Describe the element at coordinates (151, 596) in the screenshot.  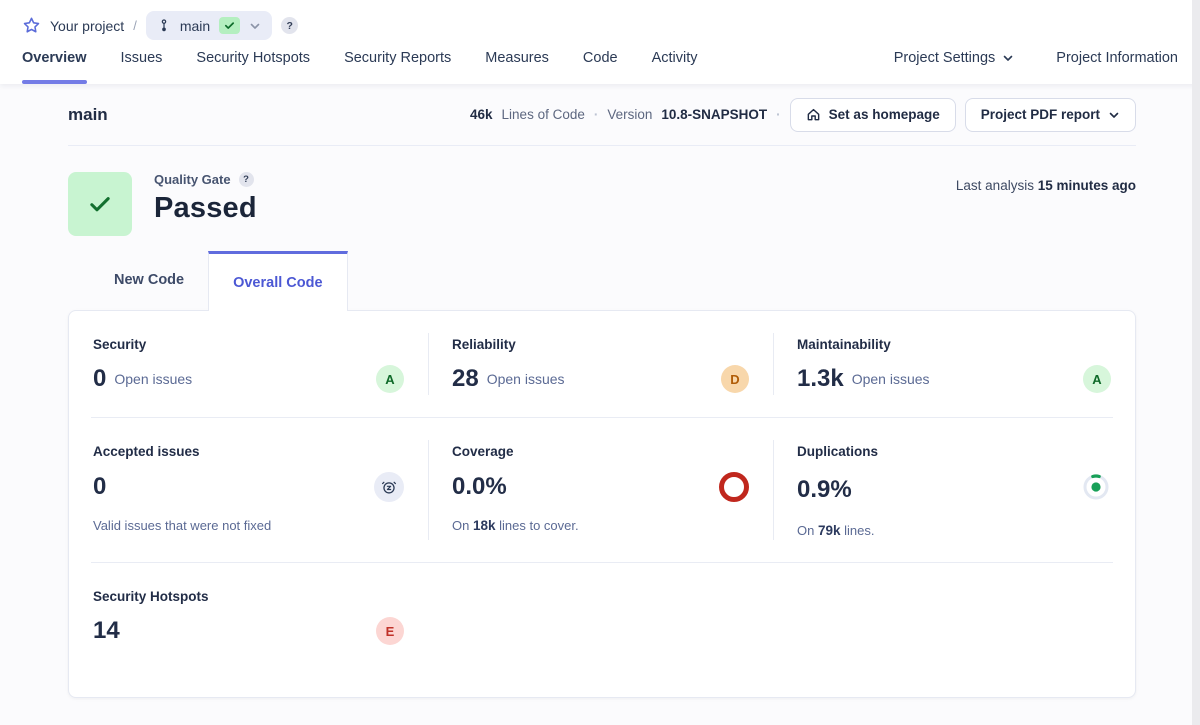
I see `security-hotspots-label: Security Hotspots` at that location.